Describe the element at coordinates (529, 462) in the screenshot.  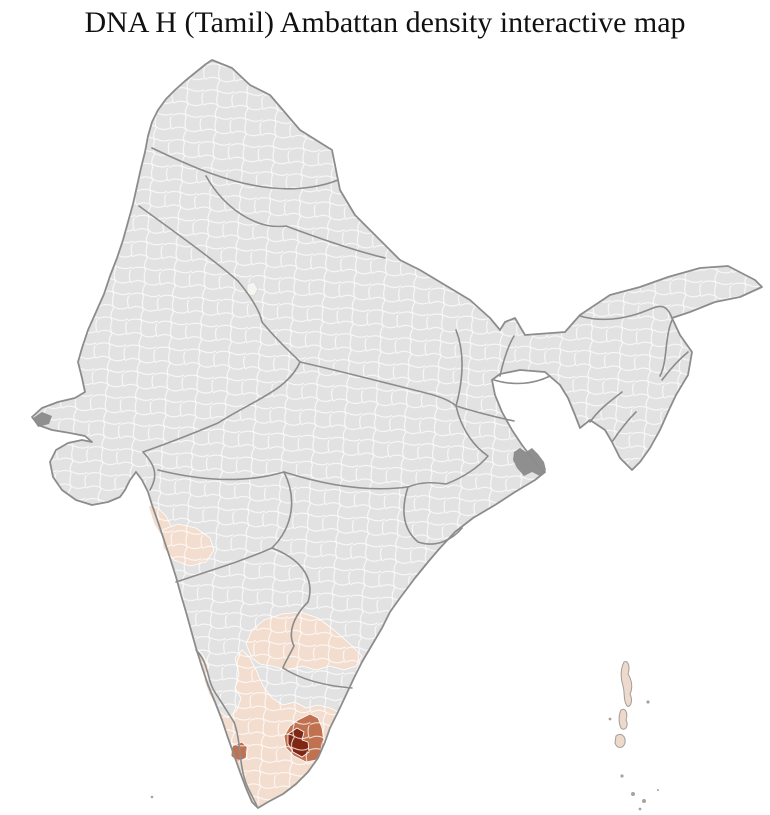
I see `sundarbans-delta` at that location.